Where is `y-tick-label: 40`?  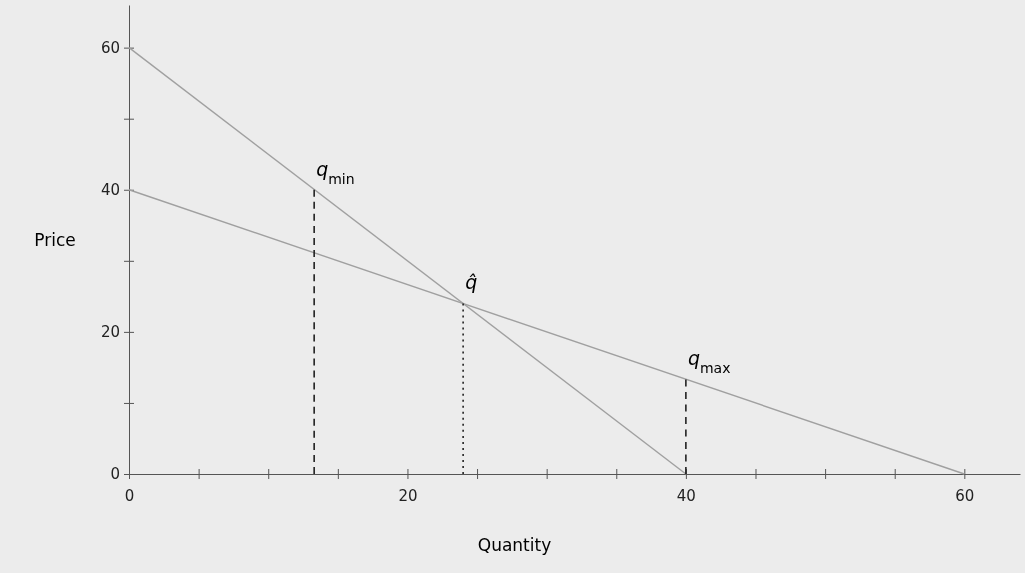
y-tick-label: 40 is located at coordinates (110, 190).